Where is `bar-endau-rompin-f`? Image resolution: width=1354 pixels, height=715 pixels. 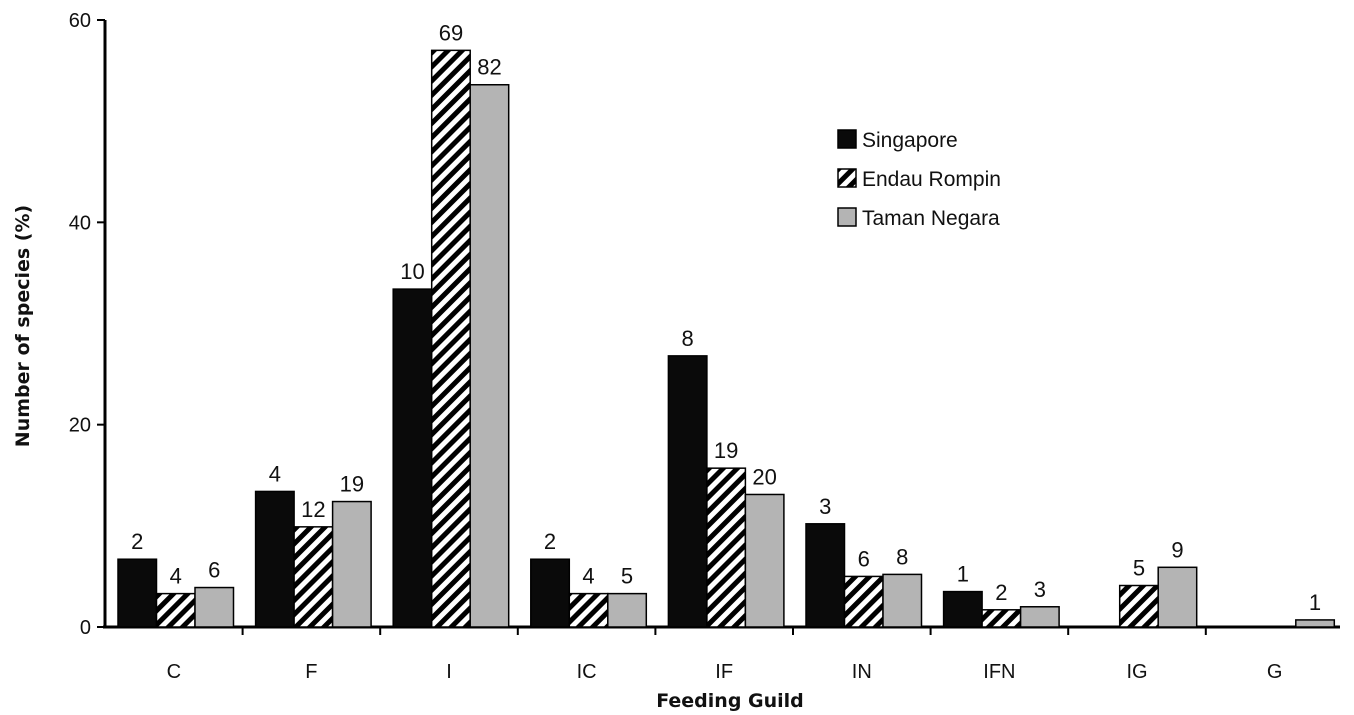 bar-endau-rompin-f is located at coordinates (313, 577).